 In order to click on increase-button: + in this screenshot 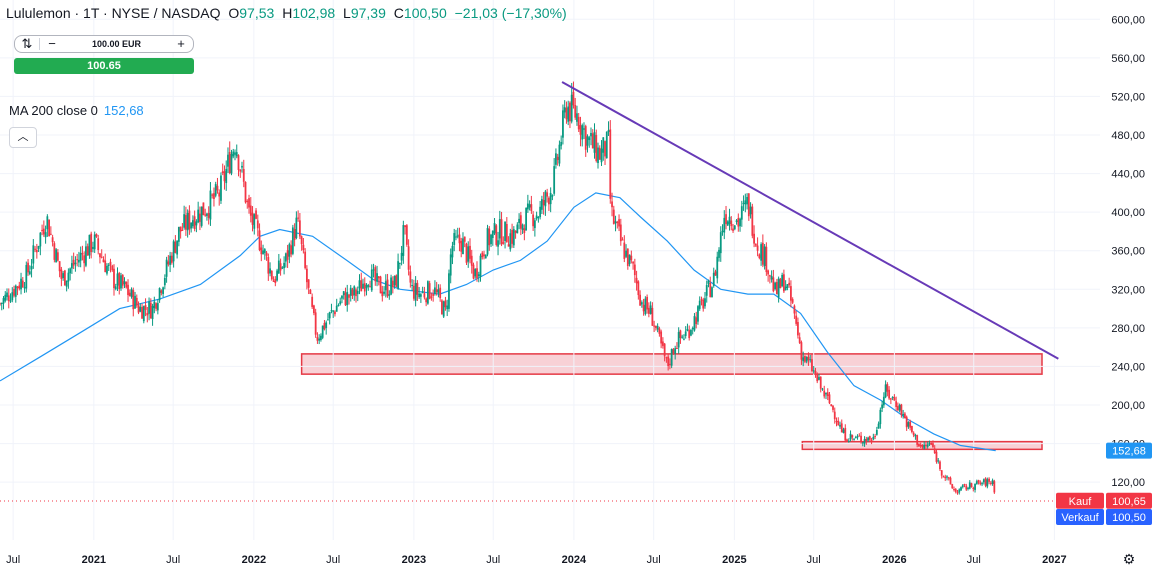, I will do `click(181, 43)`.